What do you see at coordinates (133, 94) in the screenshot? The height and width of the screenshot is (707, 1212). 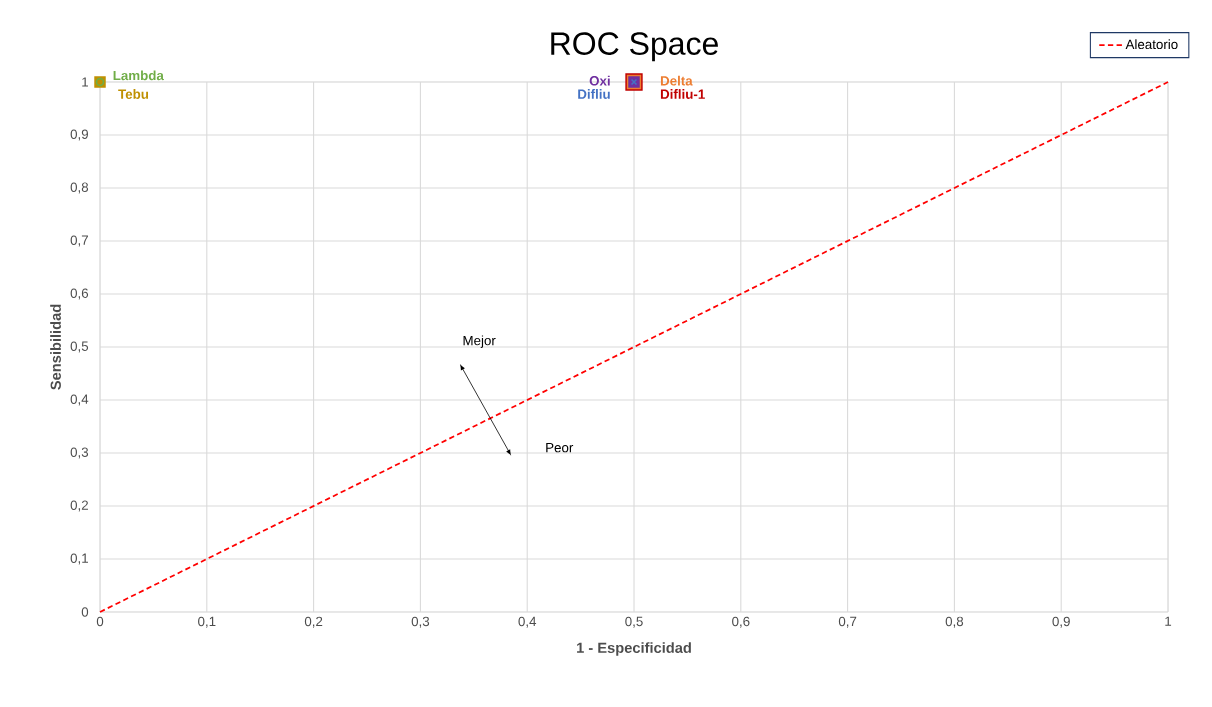 I see `series-label: Tebu` at bounding box center [133, 94].